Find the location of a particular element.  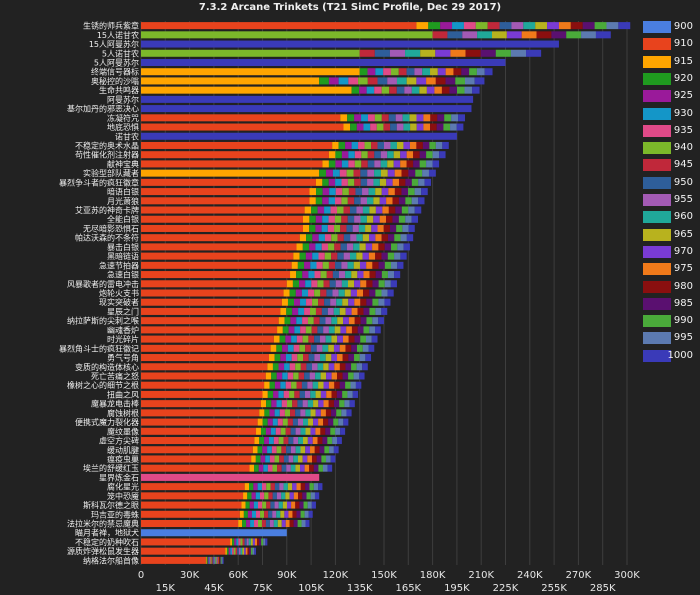

category-label: 源质炸弹松鼠发生器 is located at coordinates (103, 551).